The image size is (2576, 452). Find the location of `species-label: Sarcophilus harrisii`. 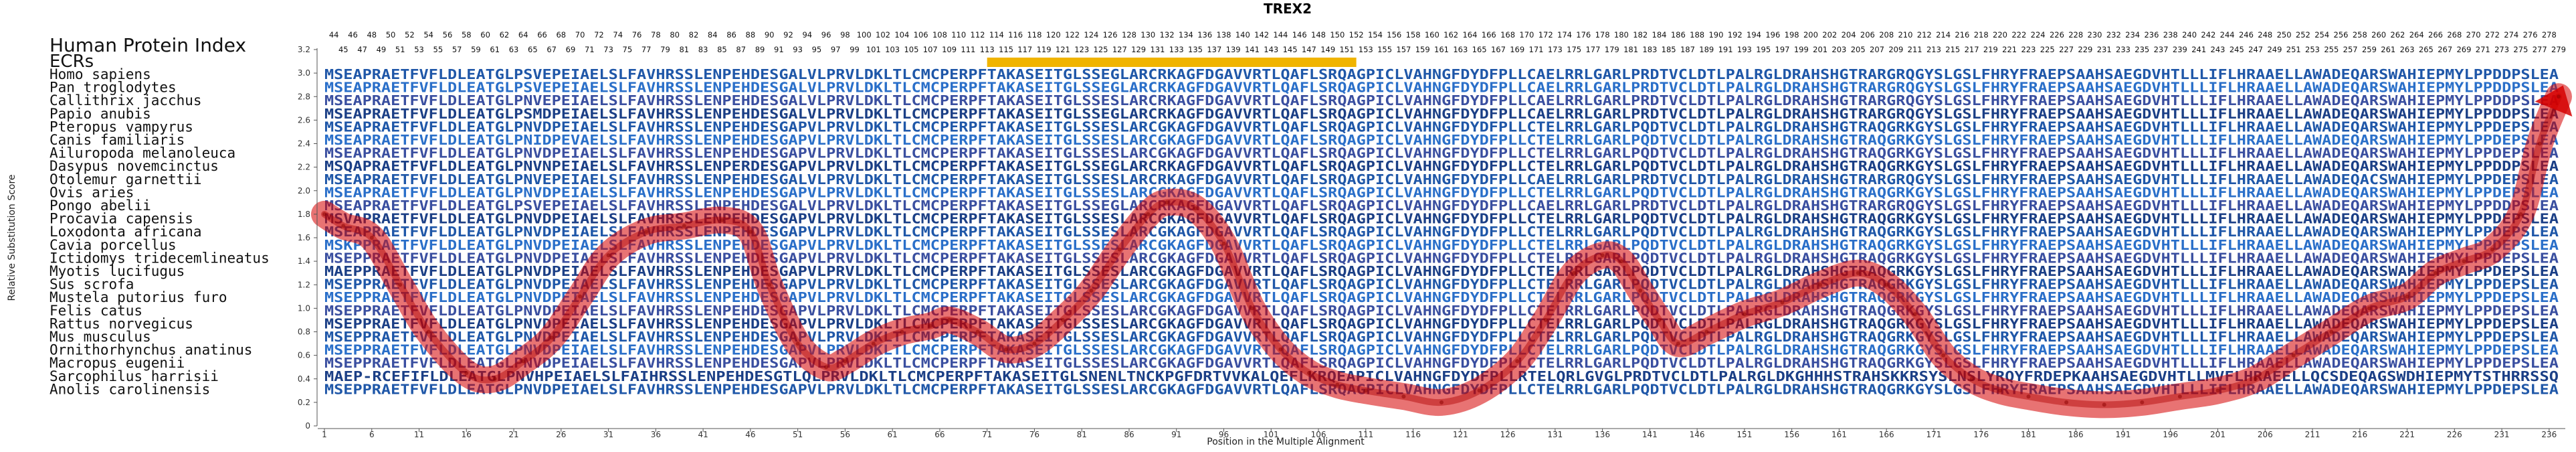

species-label: Sarcophilus harrisii is located at coordinates (134, 376).